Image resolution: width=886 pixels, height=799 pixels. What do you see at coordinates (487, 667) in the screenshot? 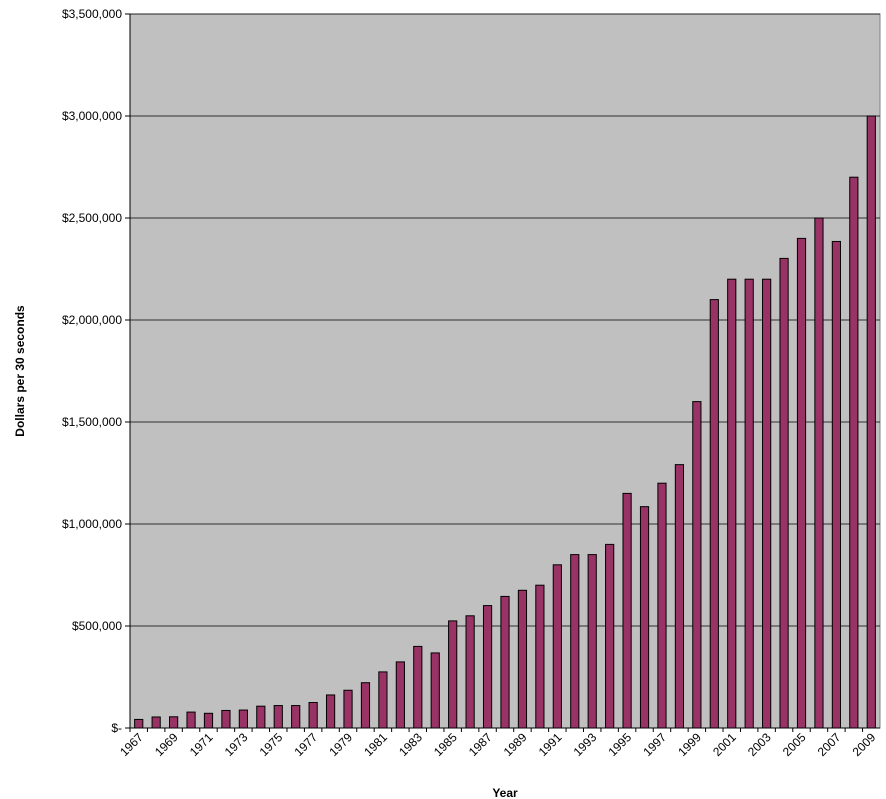
I see `bar-1987` at bounding box center [487, 667].